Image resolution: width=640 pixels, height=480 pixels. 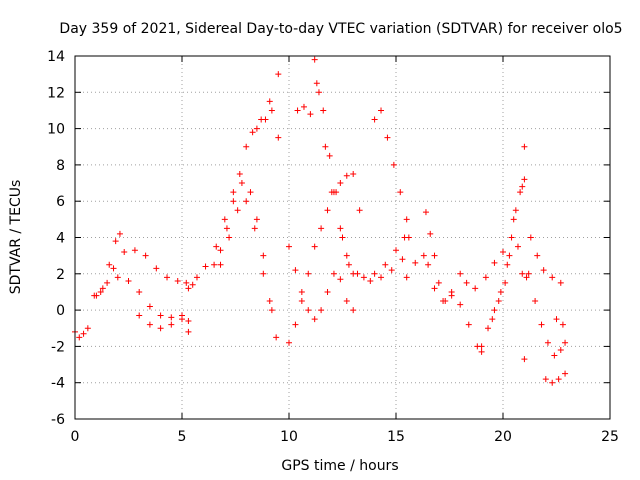 What do you see at coordinates (610, 437) in the screenshot?
I see `x-tick-label: 25` at bounding box center [610, 437].